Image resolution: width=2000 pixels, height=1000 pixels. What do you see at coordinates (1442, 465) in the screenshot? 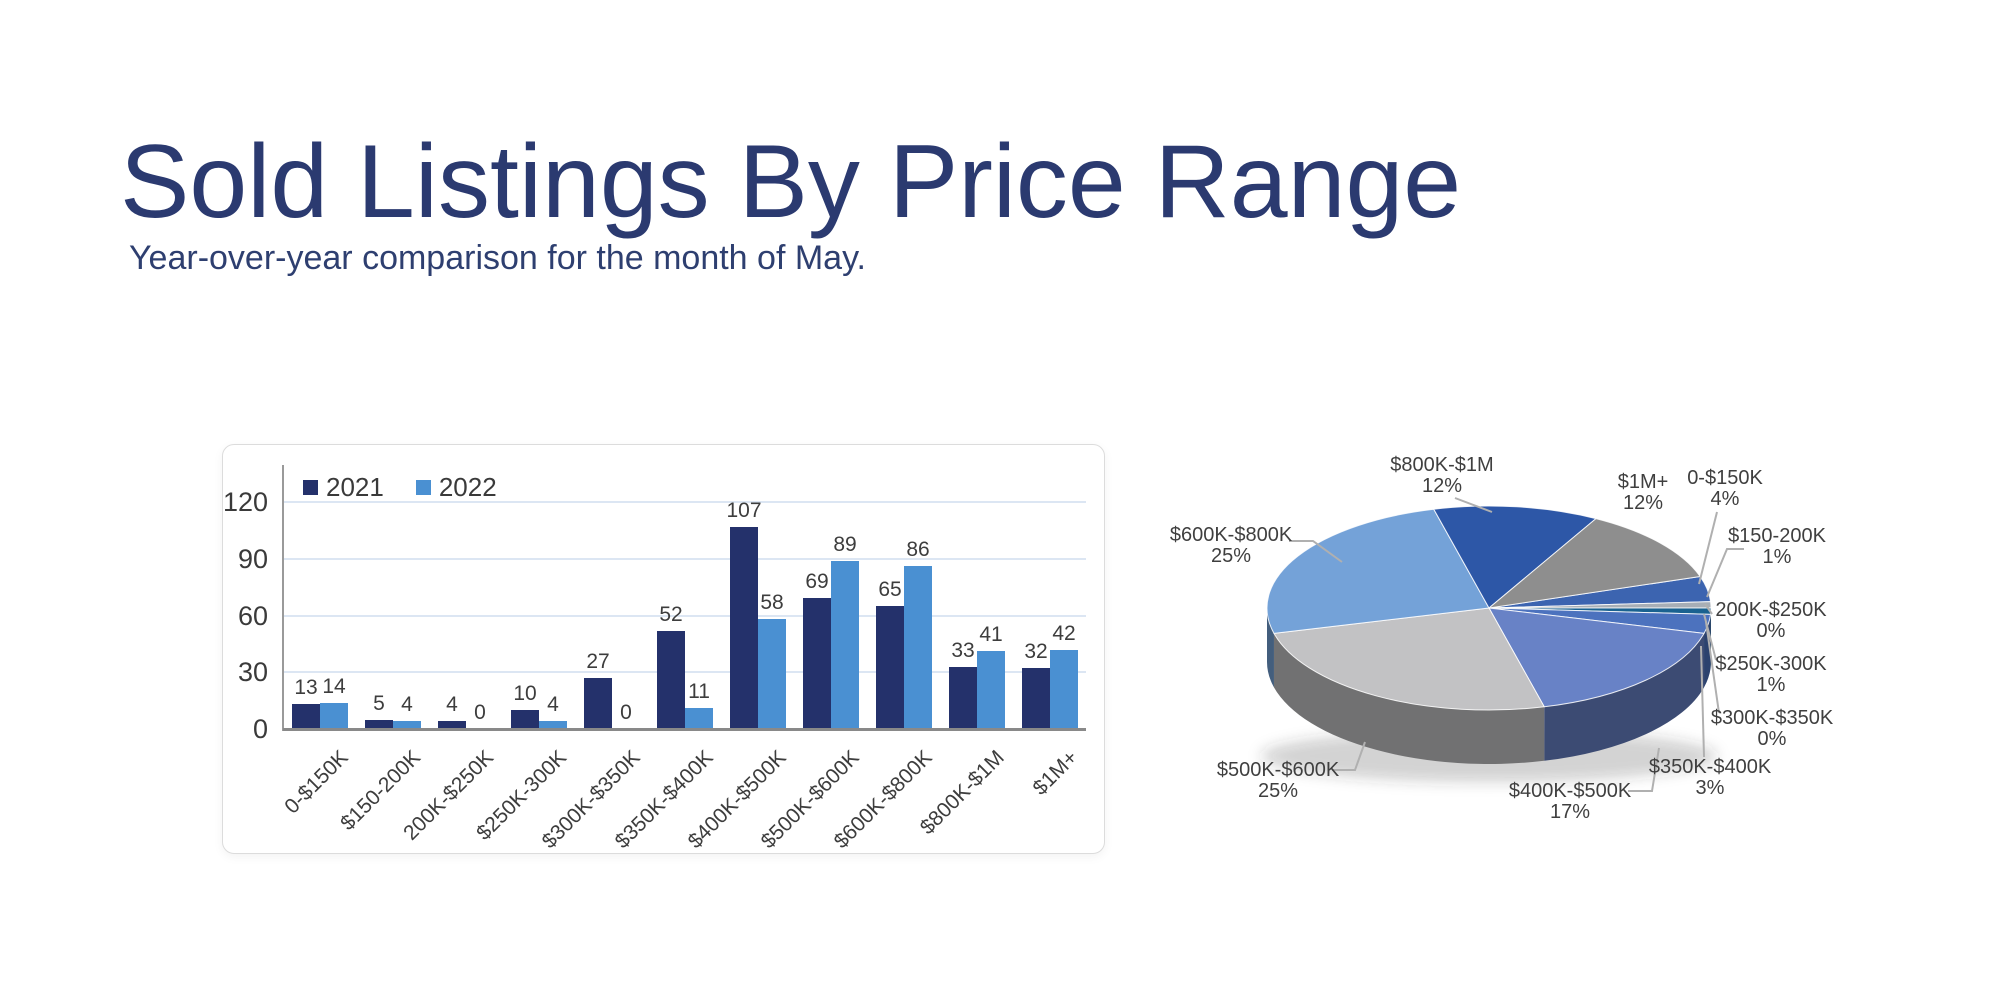
I see `pie-label-name: $800K-$1M` at bounding box center [1442, 465].